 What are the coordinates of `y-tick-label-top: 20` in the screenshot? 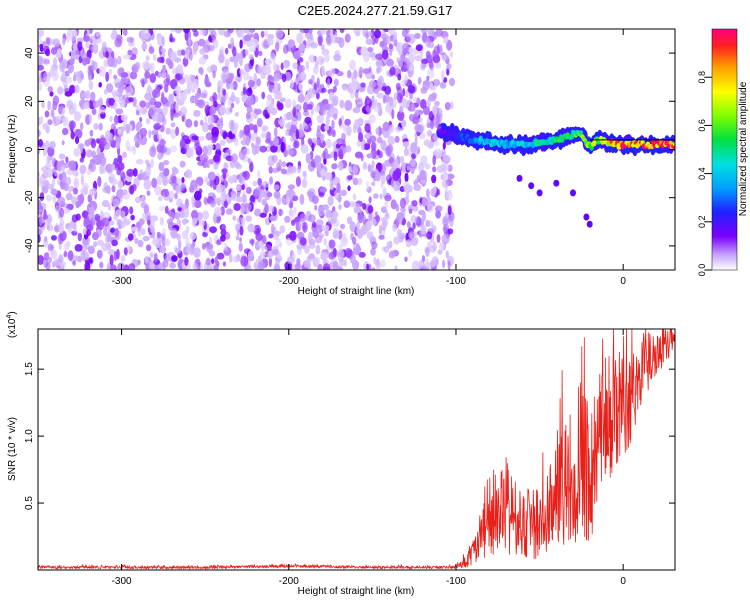 It's located at (29, 101).